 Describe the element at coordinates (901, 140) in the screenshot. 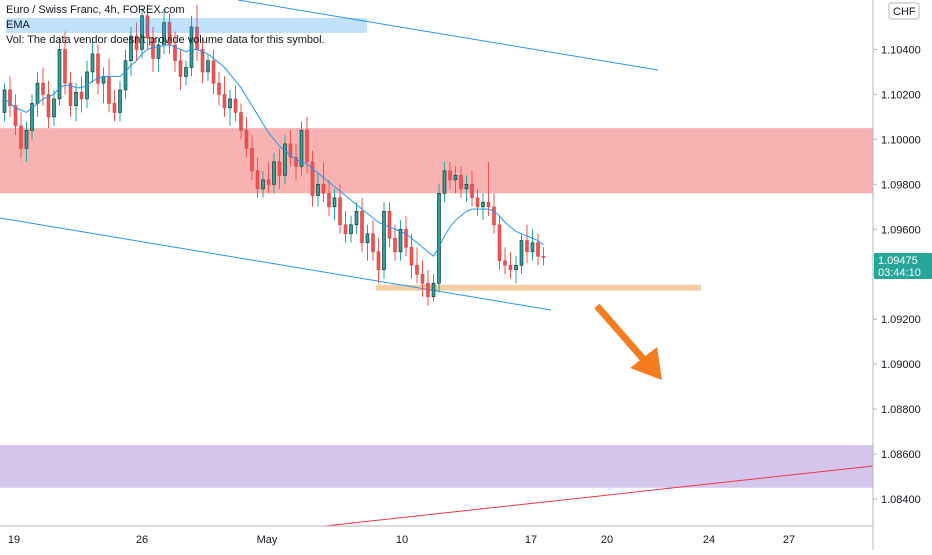

I see `price-tick-label: 1.10000` at that location.